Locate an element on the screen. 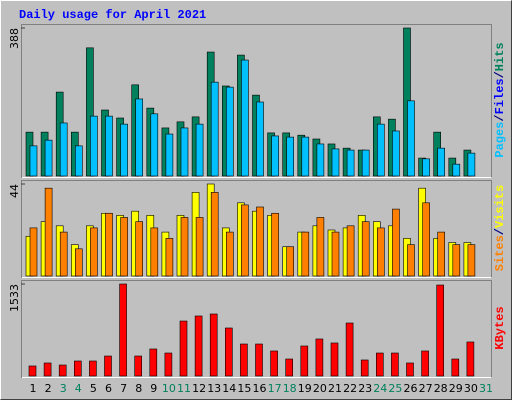  x-tick-label: 30 is located at coordinates (471, 388).